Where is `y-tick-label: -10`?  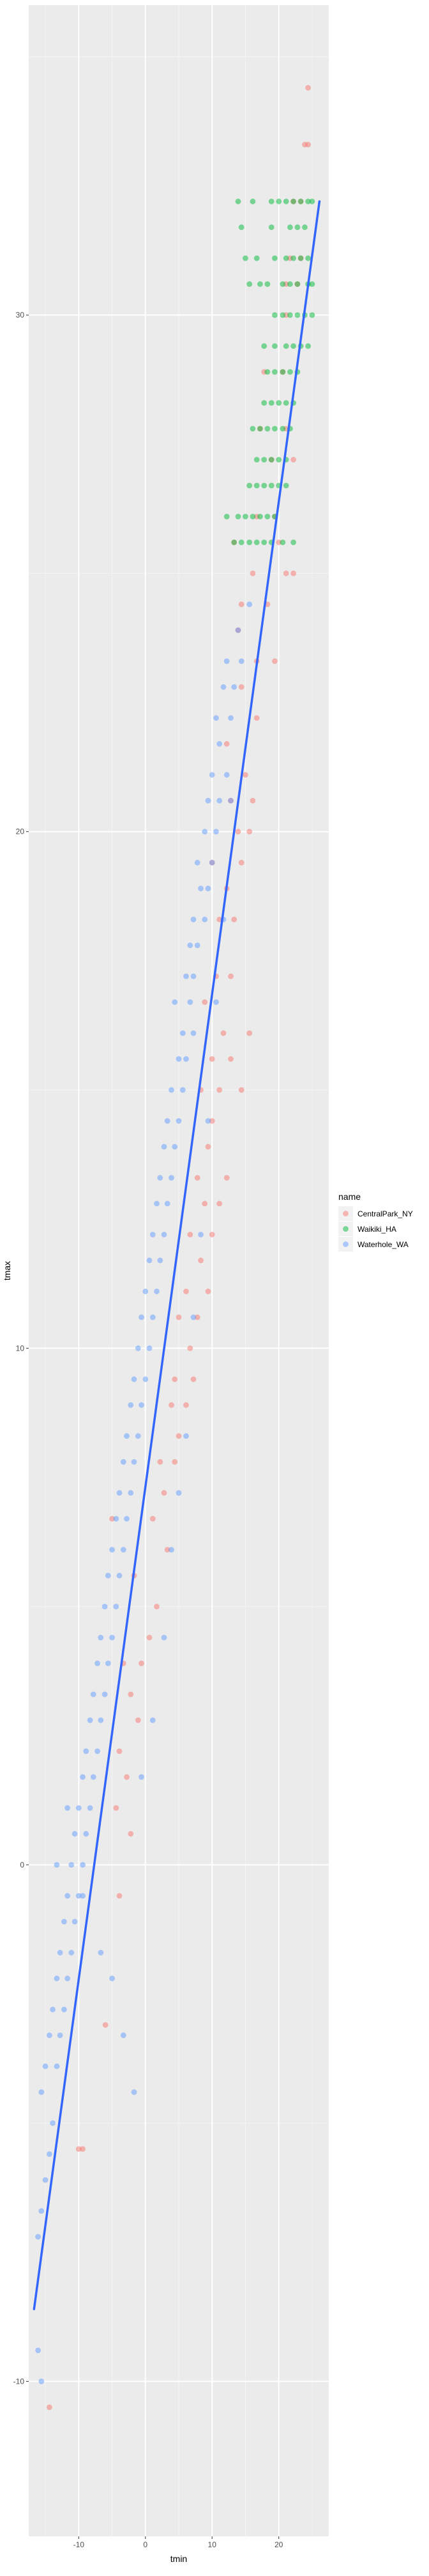 y-tick-label: -10 is located at coordinates (19, 2381).